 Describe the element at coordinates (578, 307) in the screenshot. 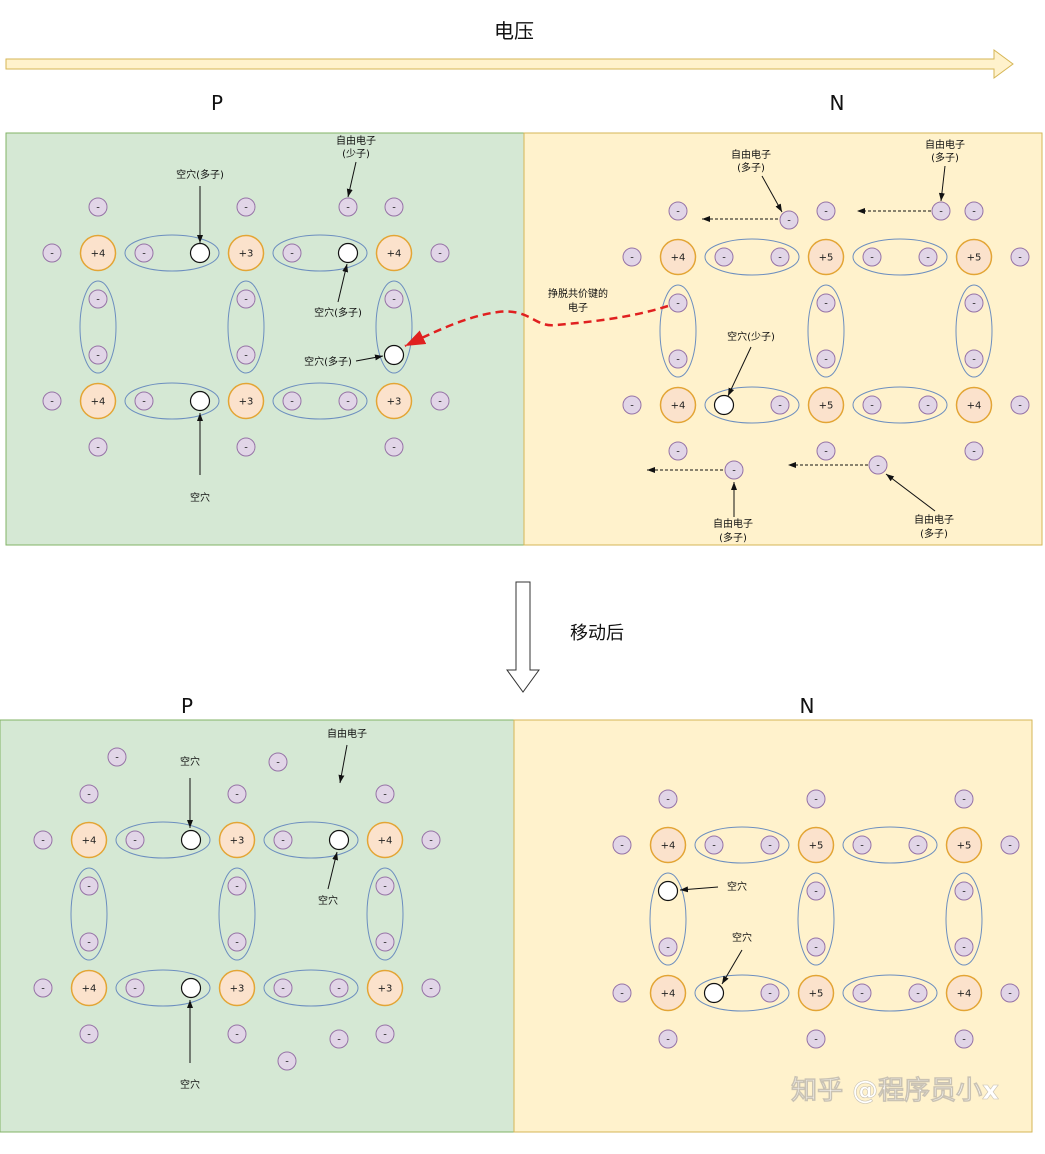

I see `svg-text: 电子` at that location.